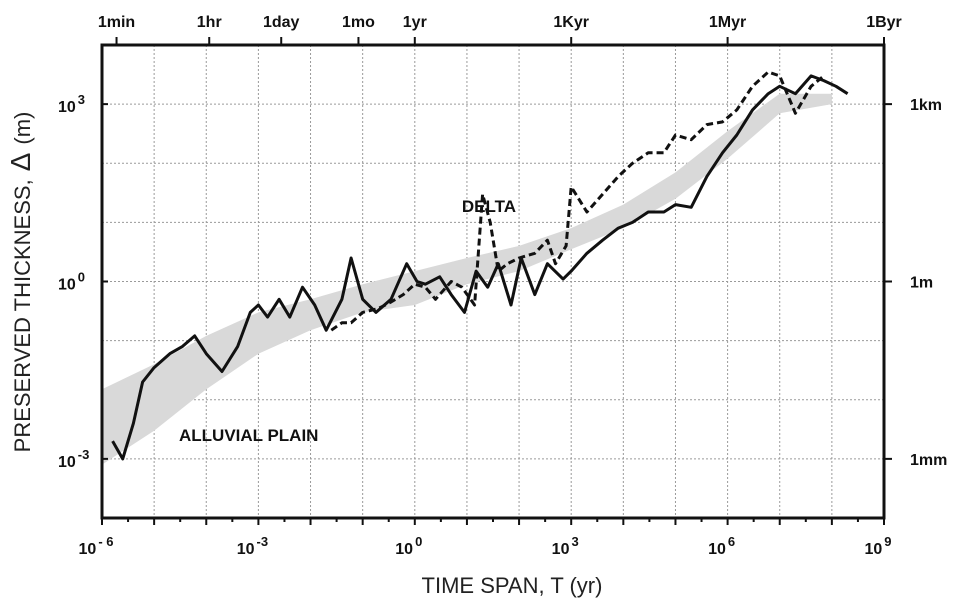 Image resolution: width=958 pixels, height=600 pixels. Describe the element at coordinates (921, 283) in the screenshot. I see `right-tick-label: 1m` at that location.